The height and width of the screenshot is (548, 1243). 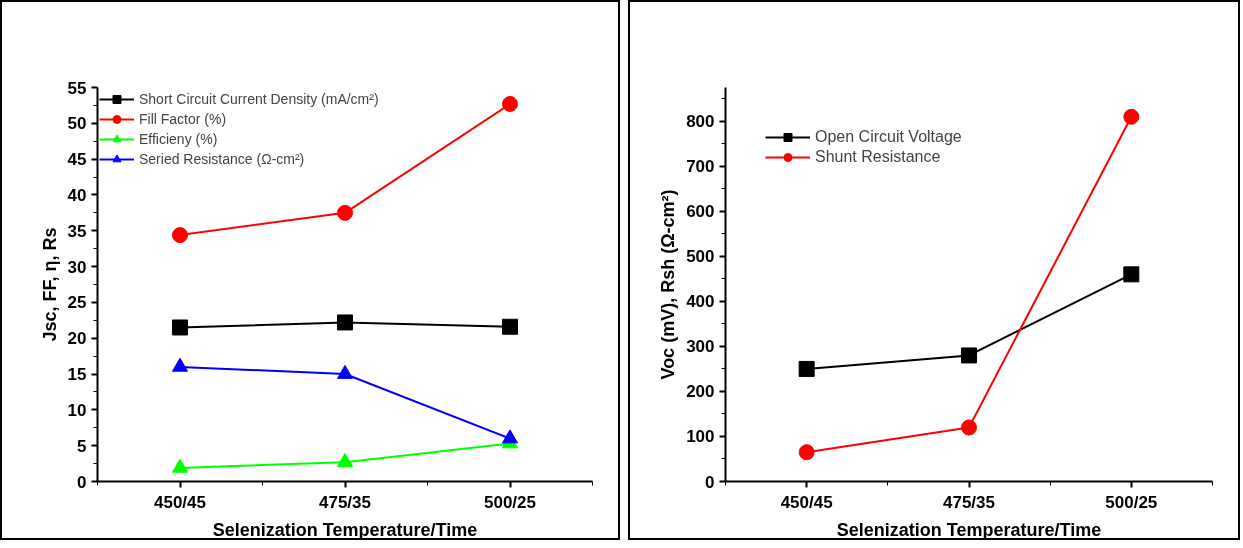 I want to click on y-tick-label: 700, so click(x=700, y=167).